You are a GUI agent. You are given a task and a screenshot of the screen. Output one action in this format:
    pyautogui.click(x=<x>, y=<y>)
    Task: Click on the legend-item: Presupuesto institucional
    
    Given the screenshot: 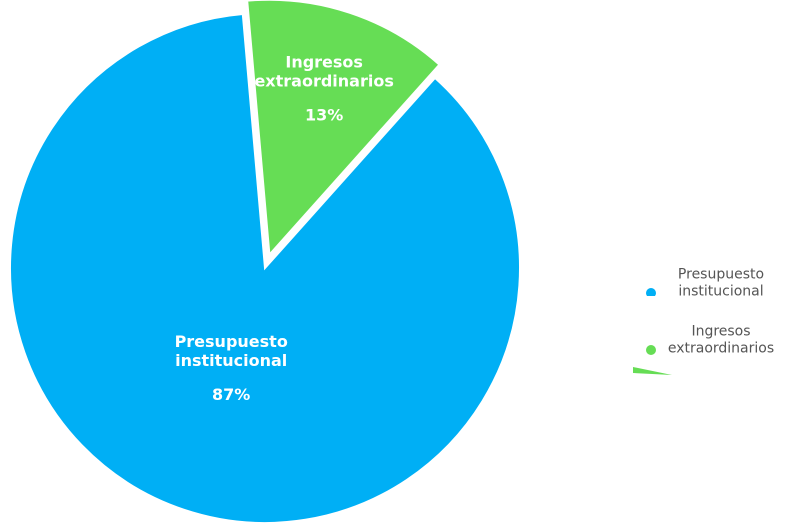 What is the action you would take?
    pyautogui.click(x=705, y=283)
    